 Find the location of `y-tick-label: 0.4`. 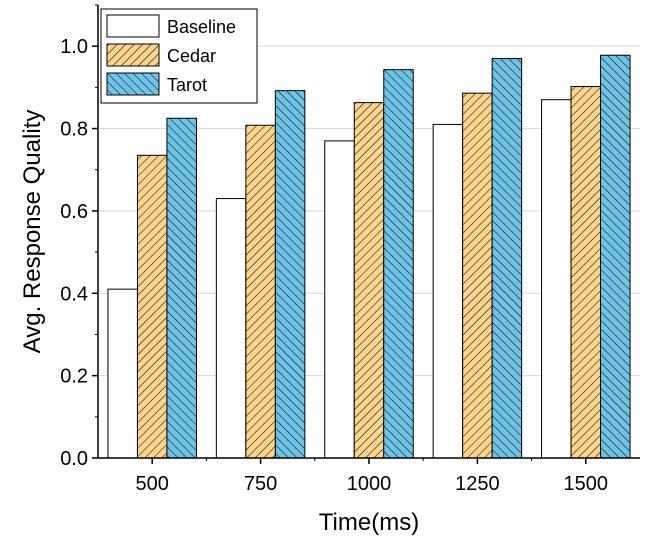

y-tick-label: 0.4 is located at coordinates (74, 294).